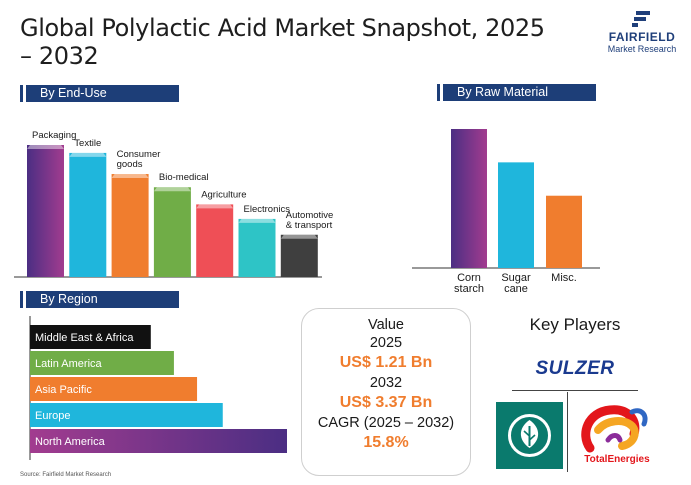 The height and width of the screenshot is (485, 691). I want to click on end-use-label: Textile, so click(87, 143).